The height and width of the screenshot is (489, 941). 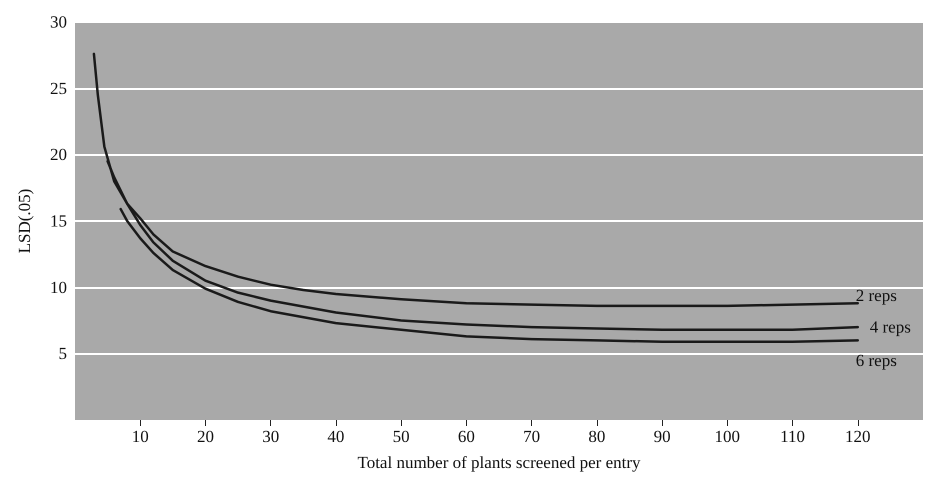 I want to click on y-tick-label: 5, so click(x=62, y=354).